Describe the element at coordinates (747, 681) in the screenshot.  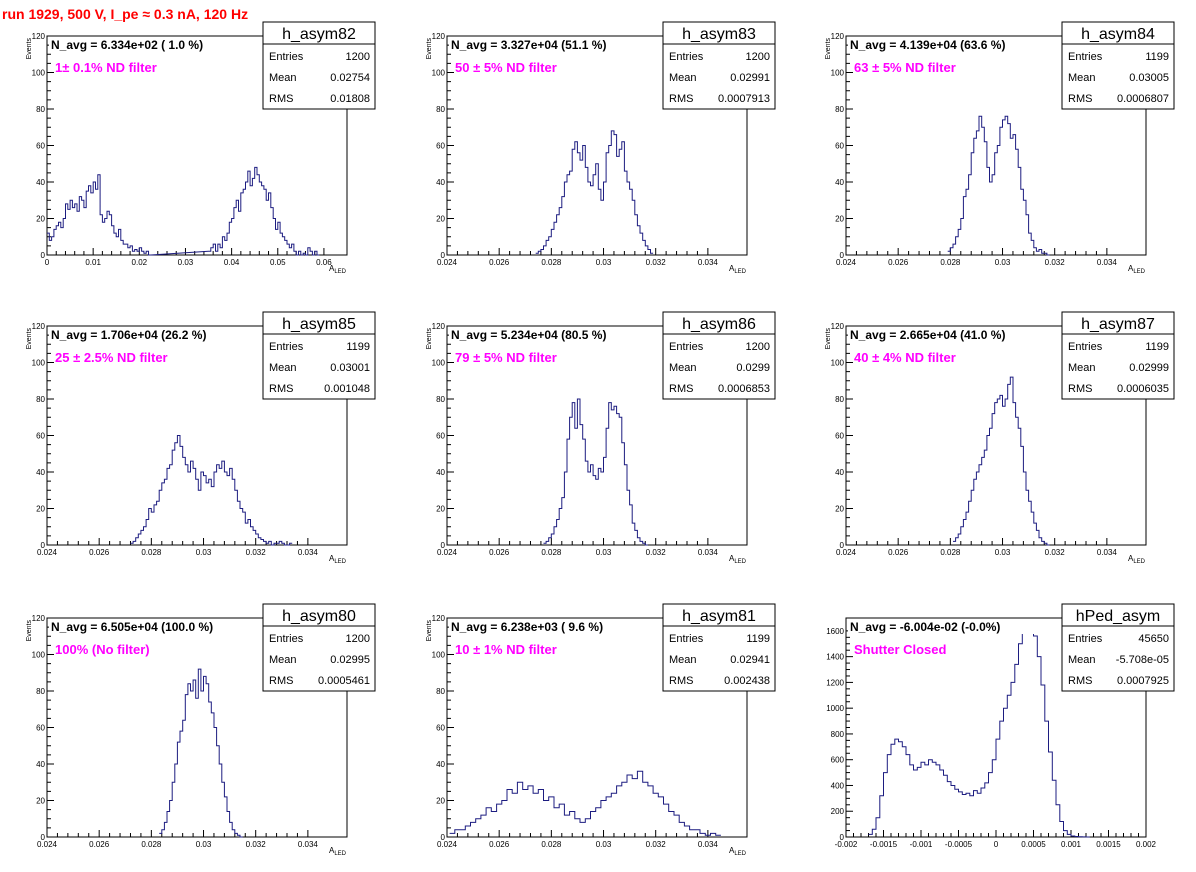
I see `stat-value: 0.002438` at that location.